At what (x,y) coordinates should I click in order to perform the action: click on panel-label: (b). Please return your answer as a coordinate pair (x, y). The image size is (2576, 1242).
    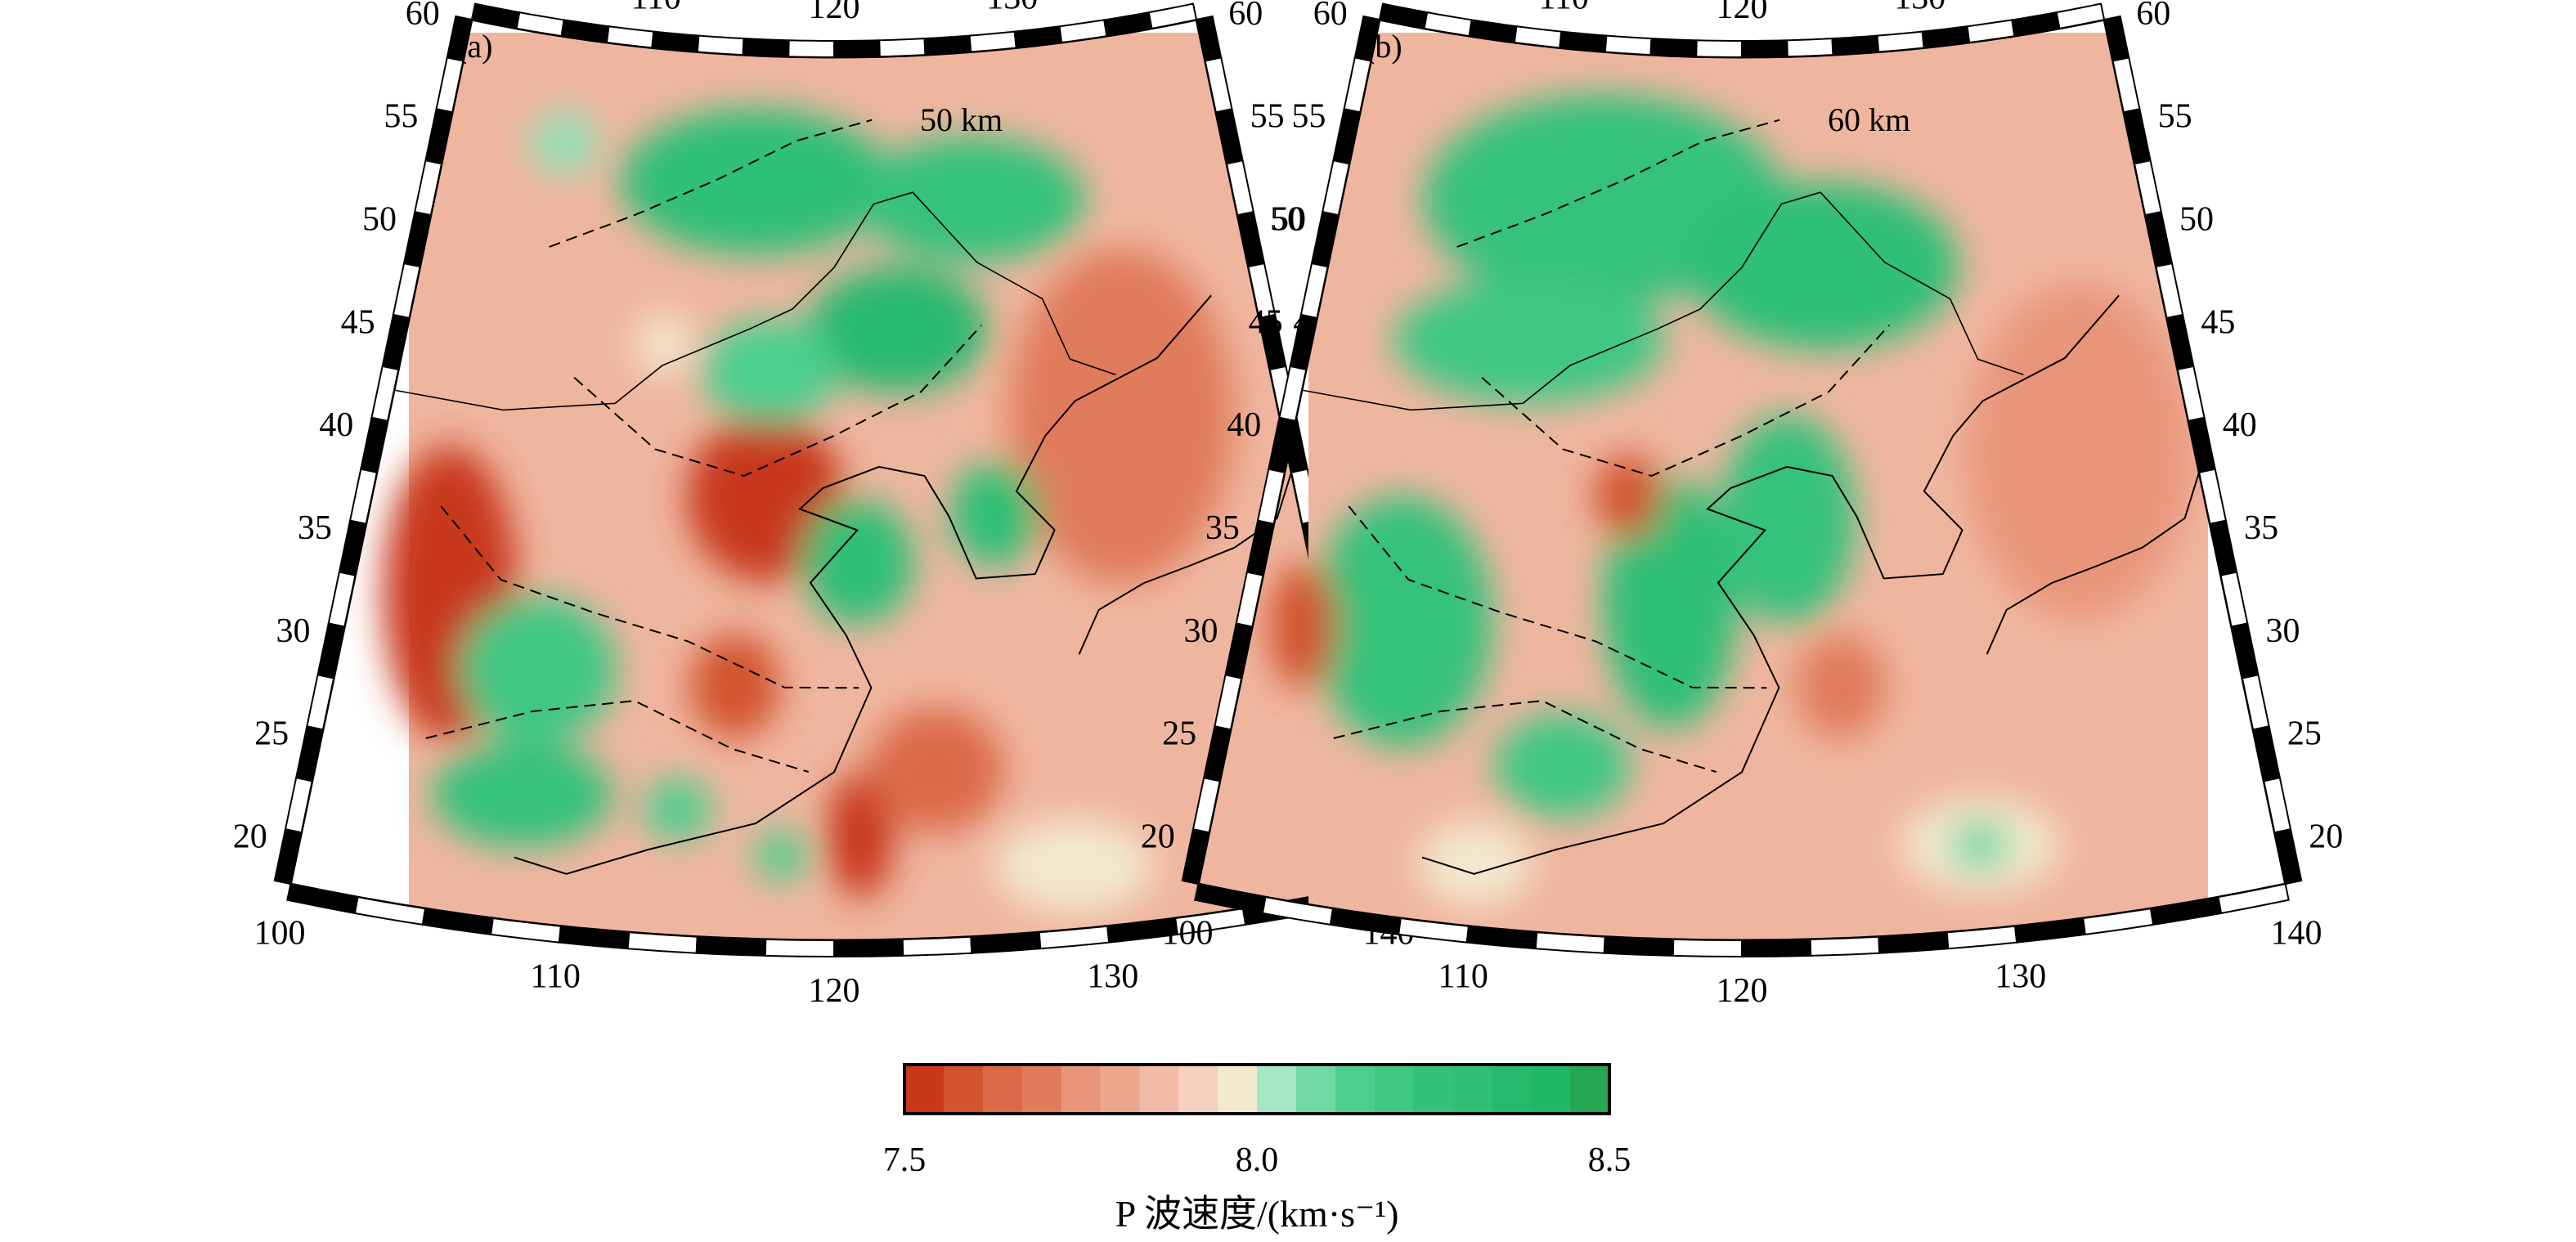
    Looking at the image, I should click on (1383, 47).